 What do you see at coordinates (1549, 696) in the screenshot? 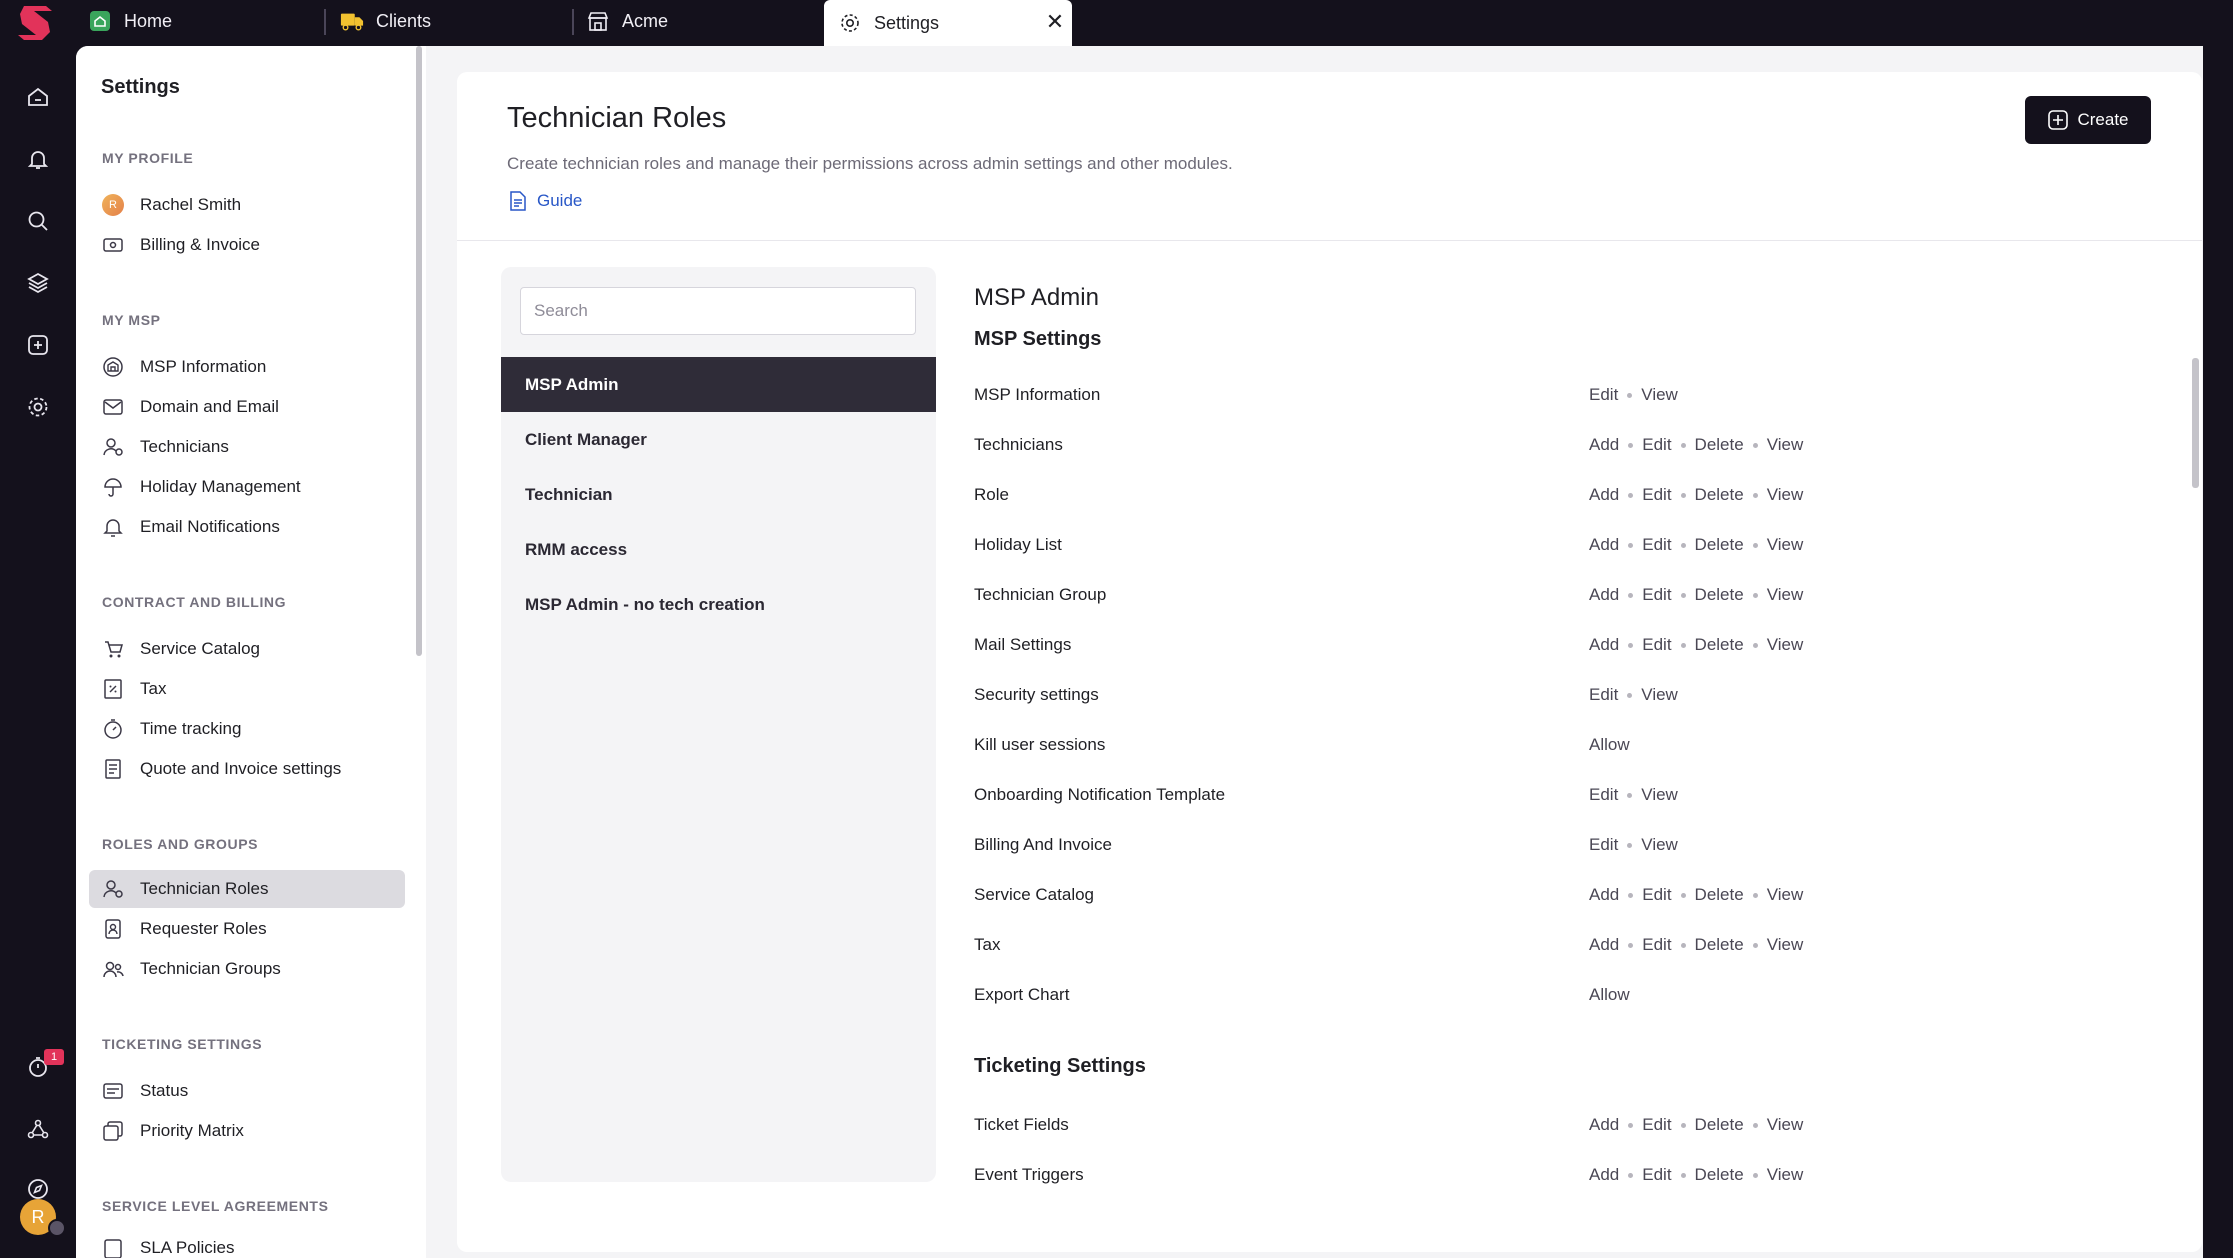
I see `permission-row: Security settings Edit View` at bounding box center [1549, 696].